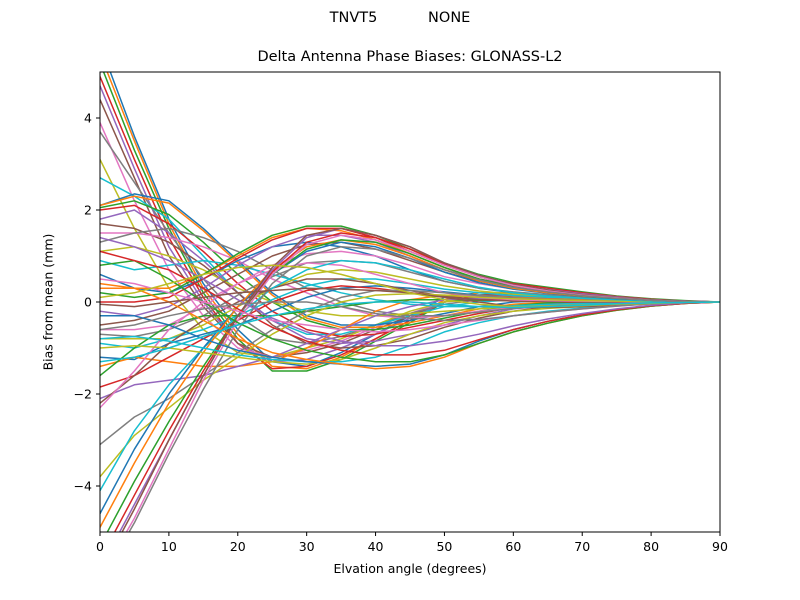 This screenshot has height=600, width=800. Describe the element at coordinates (307, 546) in the screenshot. I see `x-tick-label: 30` at that location.